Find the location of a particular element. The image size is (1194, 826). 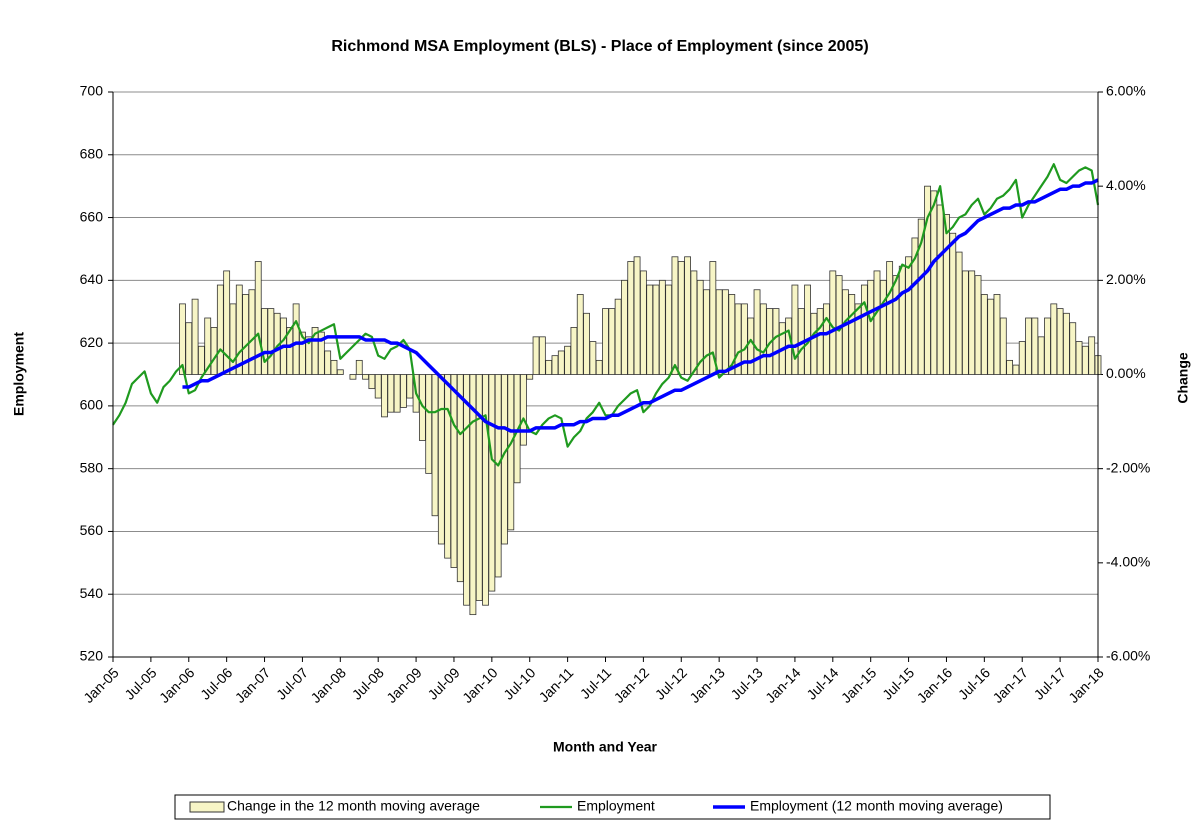

y-tick-label: 660 is located at coordinates (92, 216).